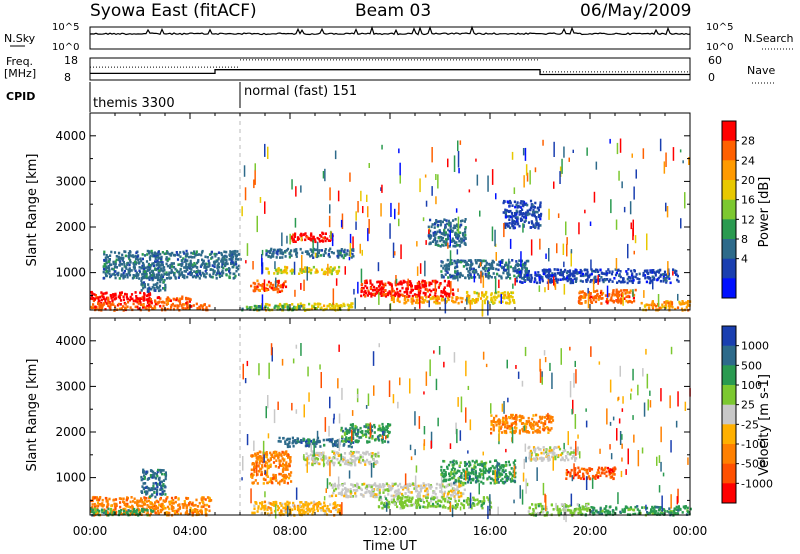  What do you see at coordinates (748, 141) in the screenshot?
I see `colorbar-tick-label: 28` at bounding box center [748, 141].